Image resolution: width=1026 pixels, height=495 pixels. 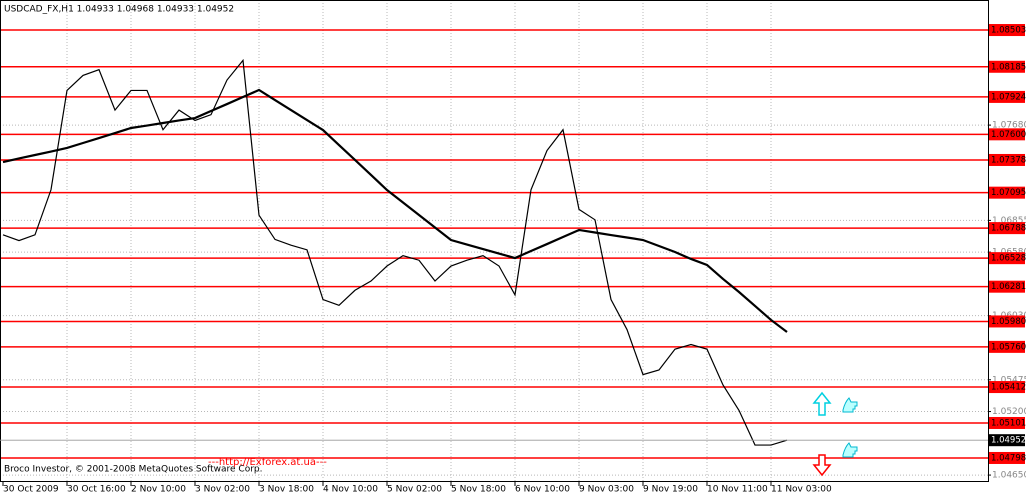 I want to click on y-tick-label: 1.04650, so click(x=1009, y=476).